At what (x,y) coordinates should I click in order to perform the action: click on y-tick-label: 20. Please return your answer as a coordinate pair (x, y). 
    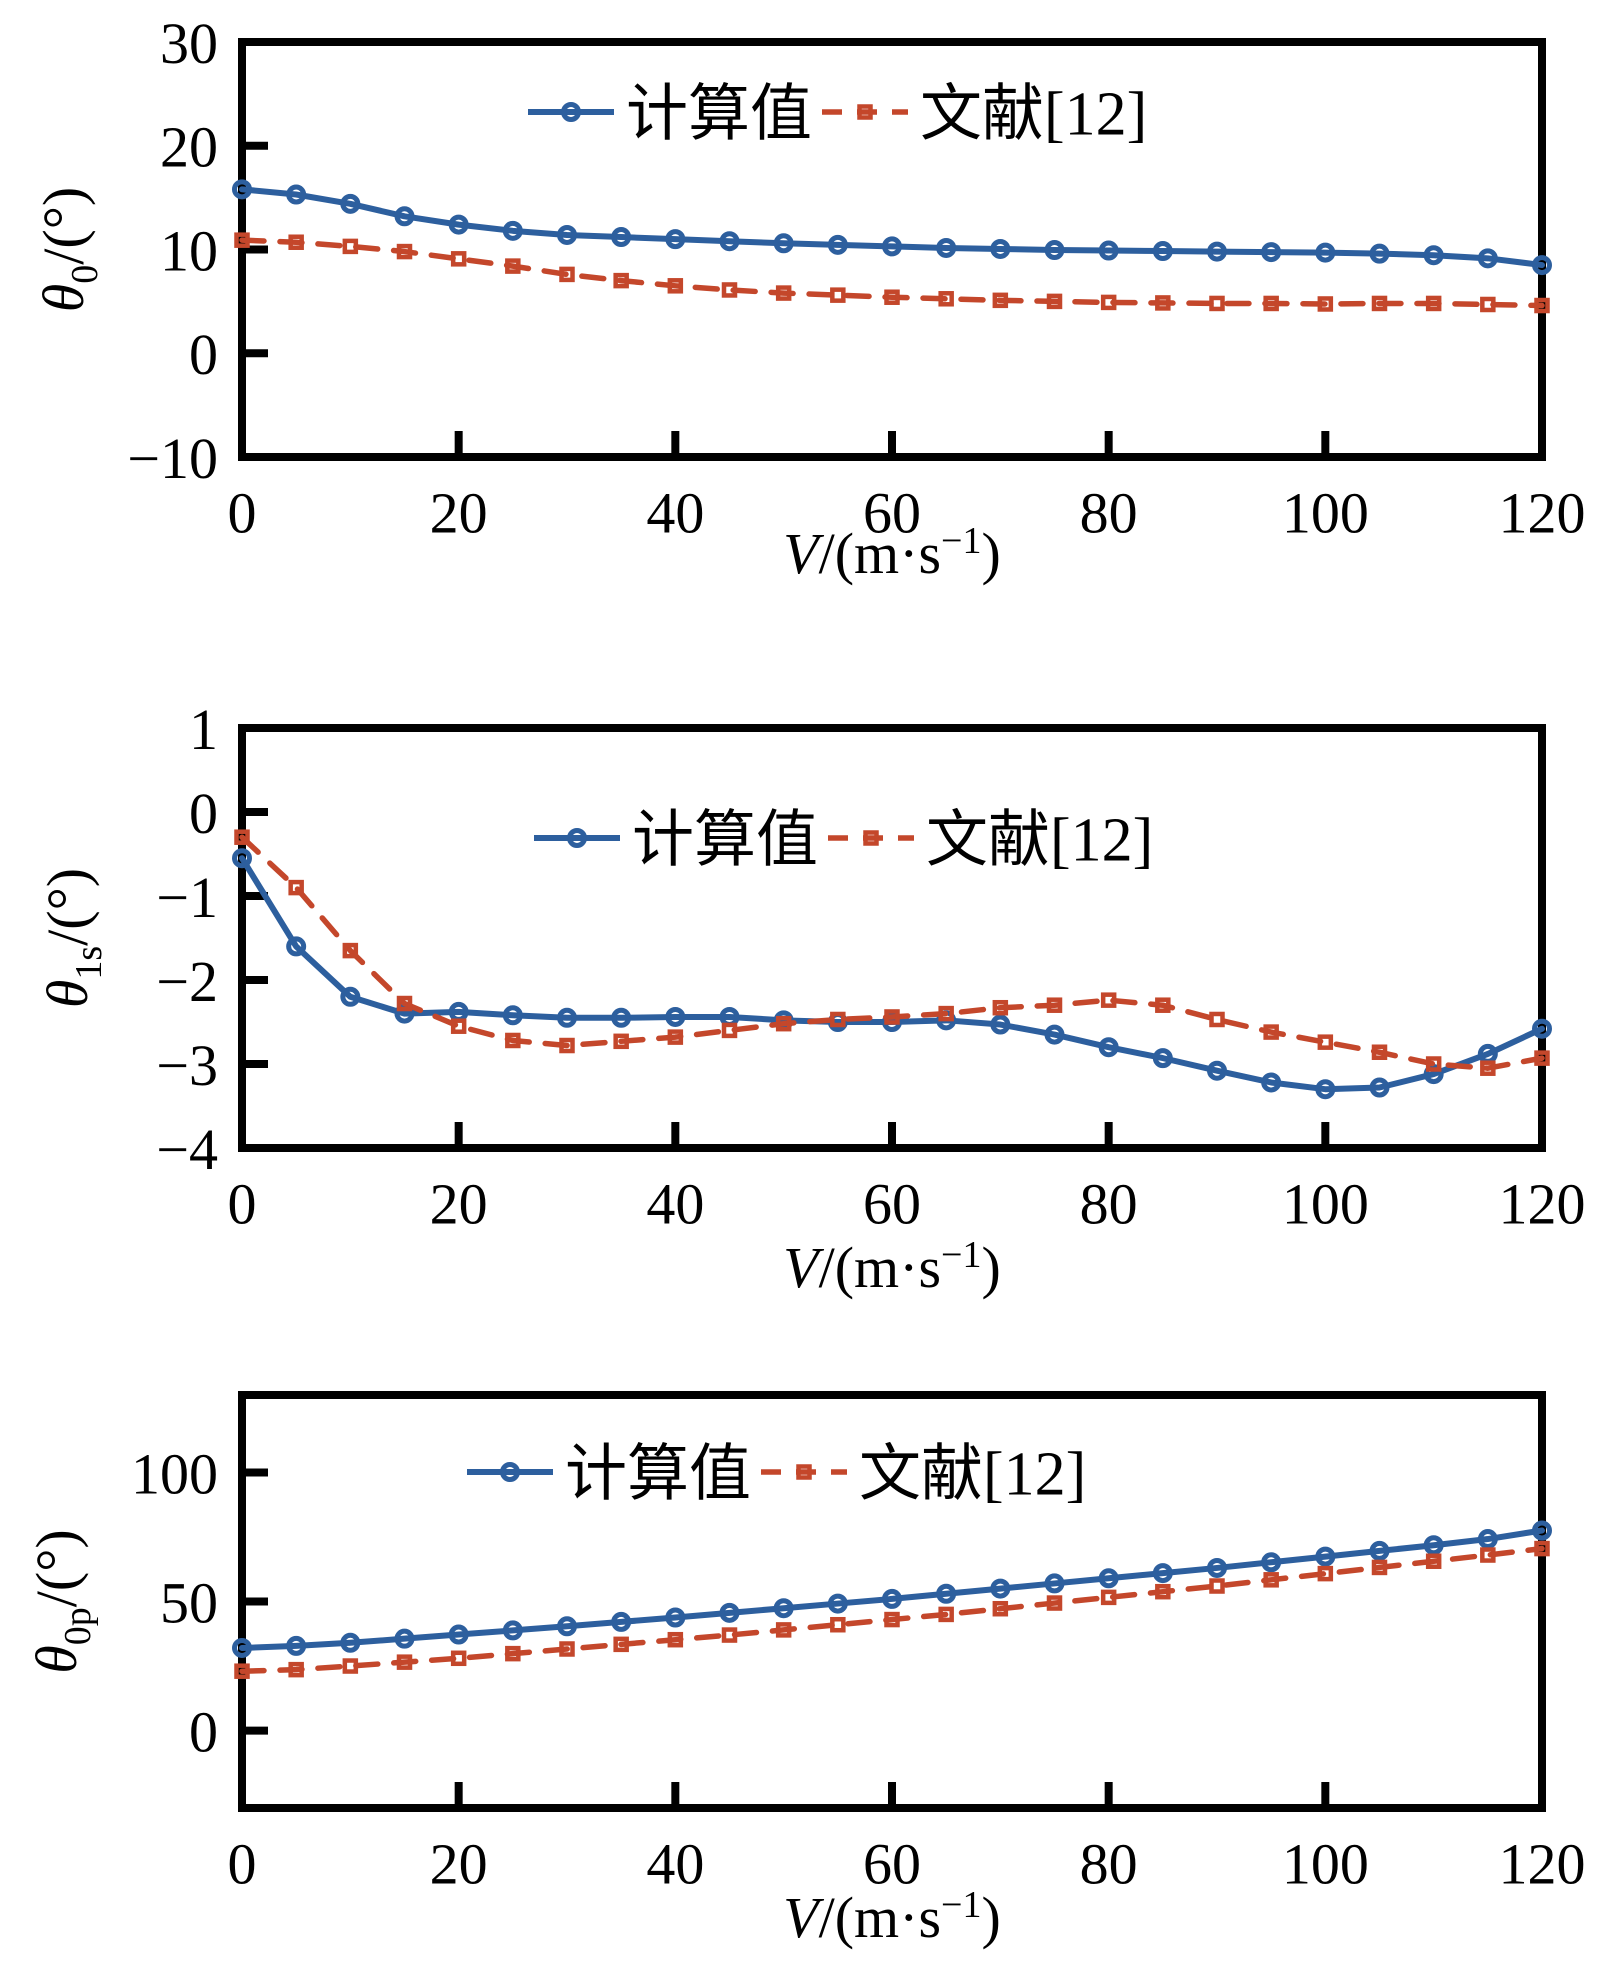
    Looking at the image, I should click on (189, 147).